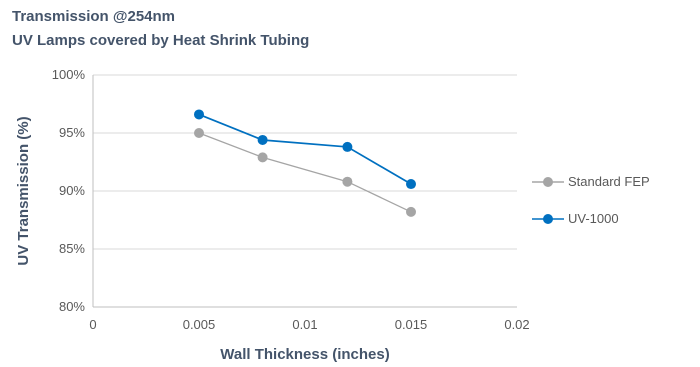  I want to click on y-tick-labels: 80% 85% 90% 95% 100%, so click(69, 190).